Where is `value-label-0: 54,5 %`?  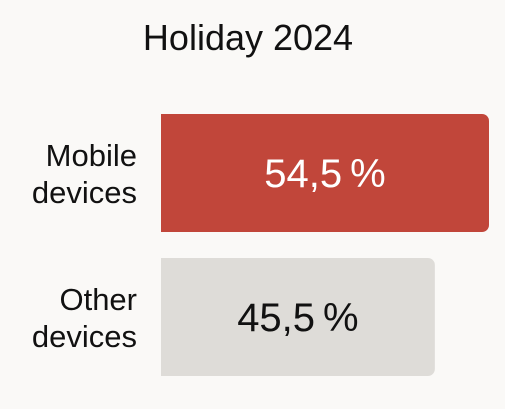
value-label-0: 54,5 % is located at coordinates (324, 174).